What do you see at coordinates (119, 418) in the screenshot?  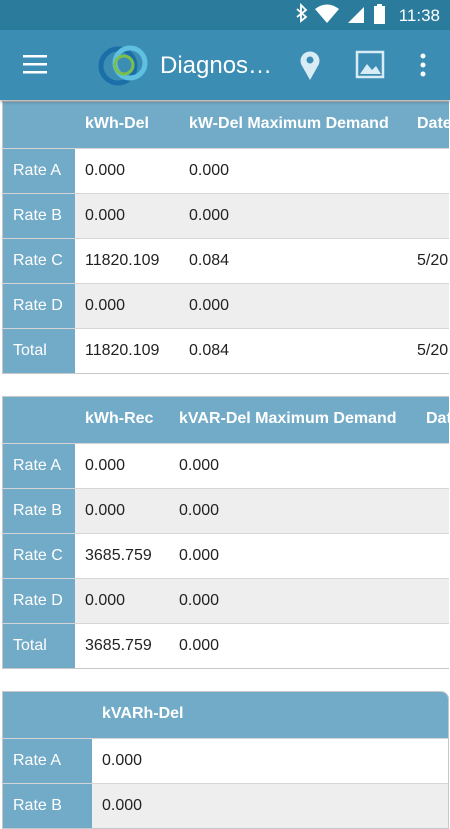 I see `column-header: kWh-Rec` at bounding box center [119, 418].